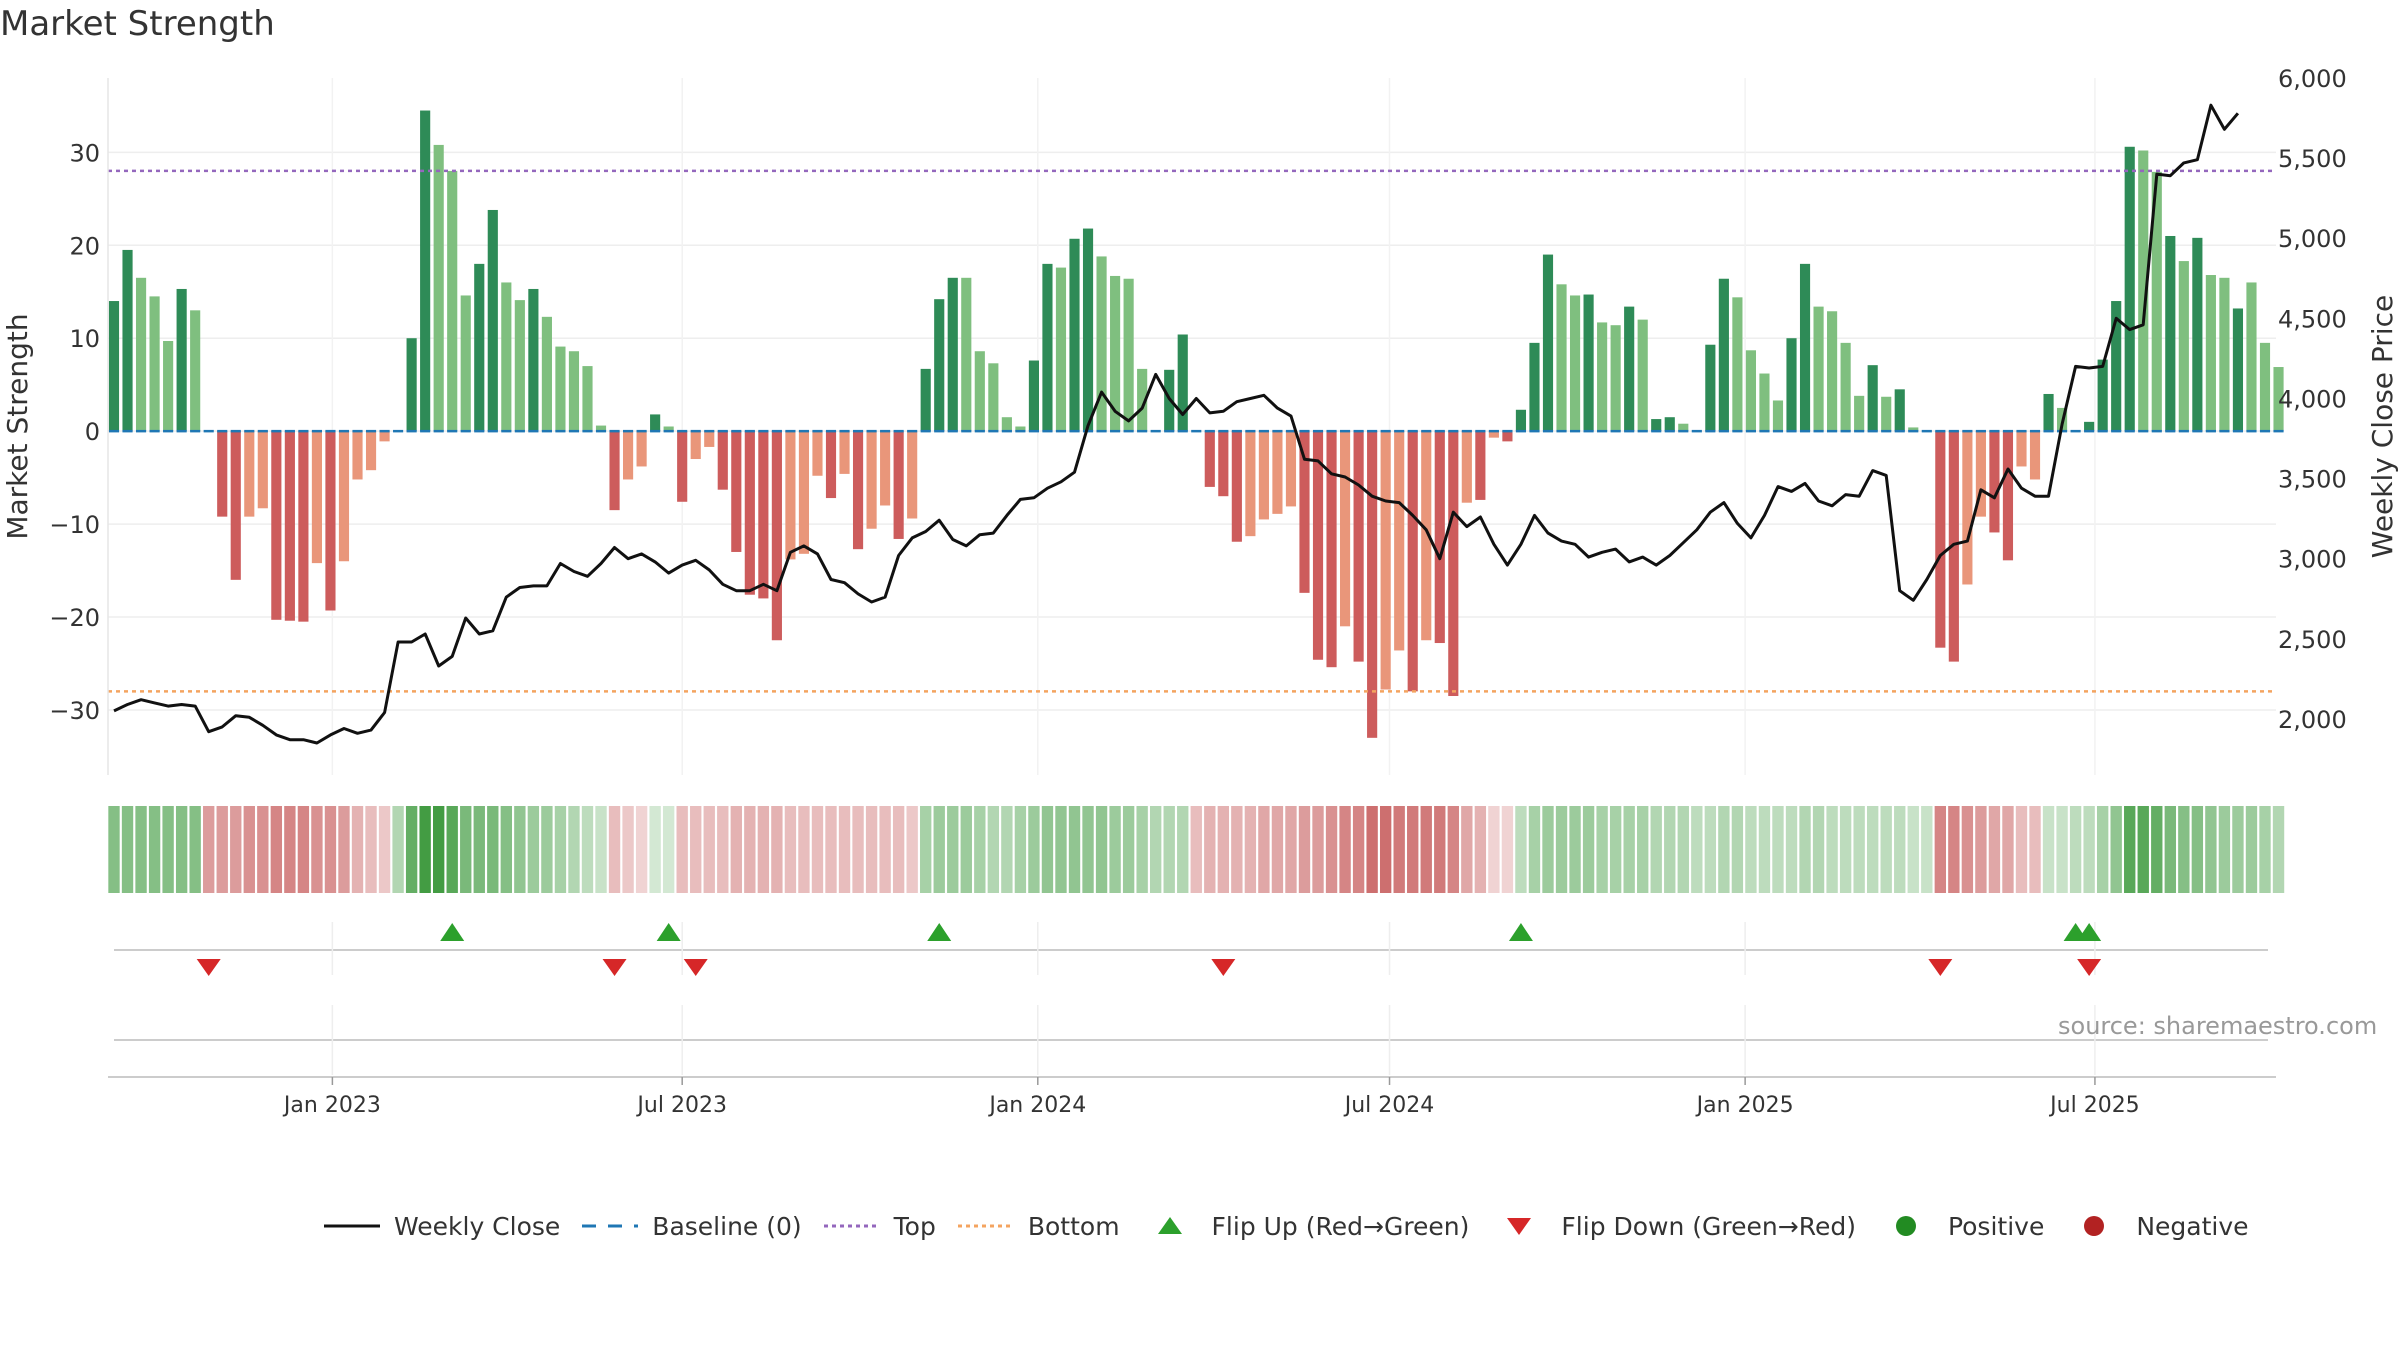 The image size is (2400, 1350). Describe the element at coordinates (2382, 426) in the screenshot. I see `y2-axis-label: Weekly Close Price` at that location.